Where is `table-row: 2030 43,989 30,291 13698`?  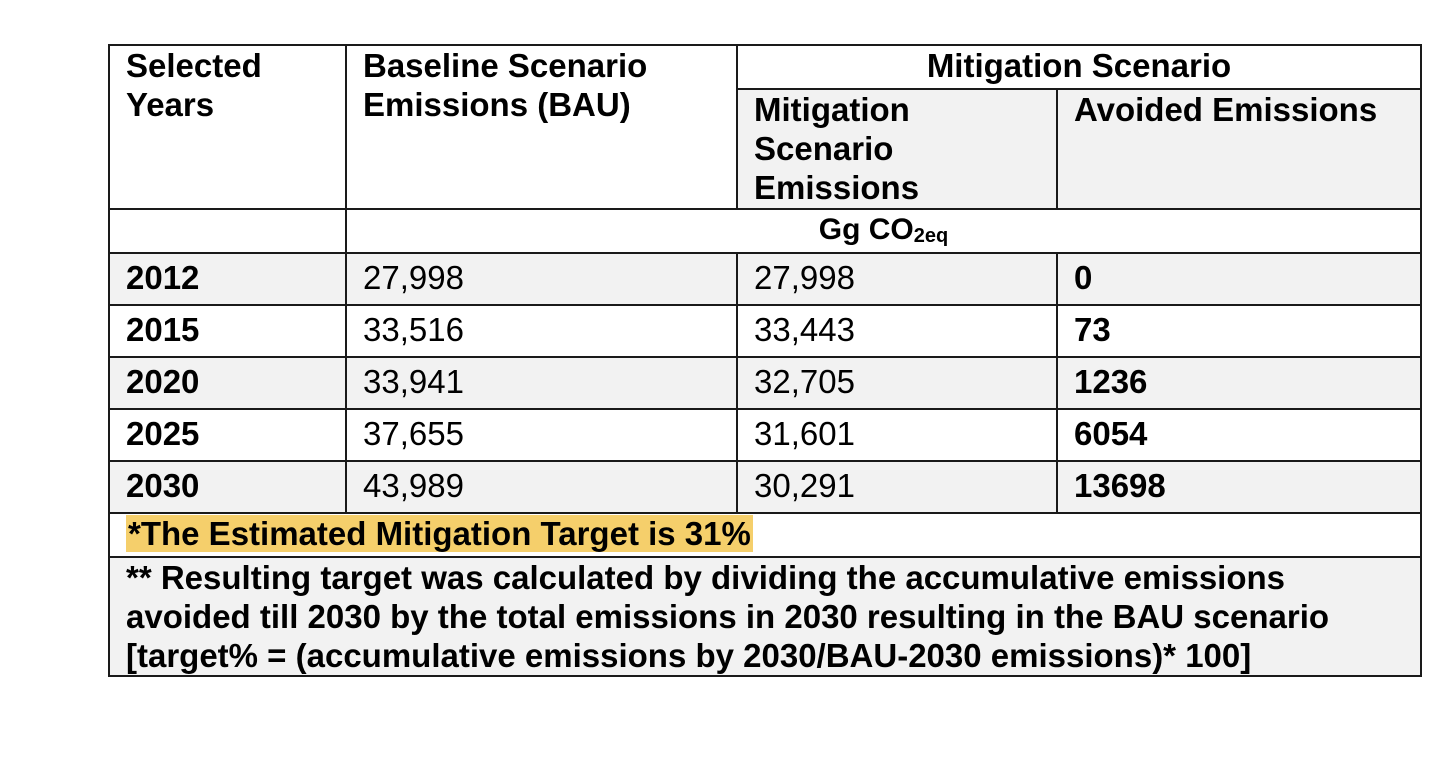 table-row: 2030 43,989 30,291 13698 is located at coordinates (765, 487).